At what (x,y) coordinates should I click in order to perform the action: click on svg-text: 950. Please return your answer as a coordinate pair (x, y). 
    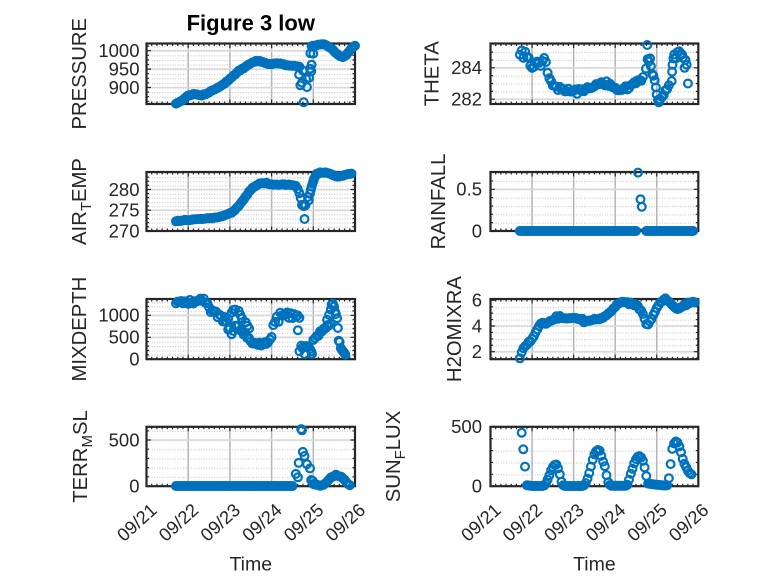
    Looking at the image, I should click on (124, 68).